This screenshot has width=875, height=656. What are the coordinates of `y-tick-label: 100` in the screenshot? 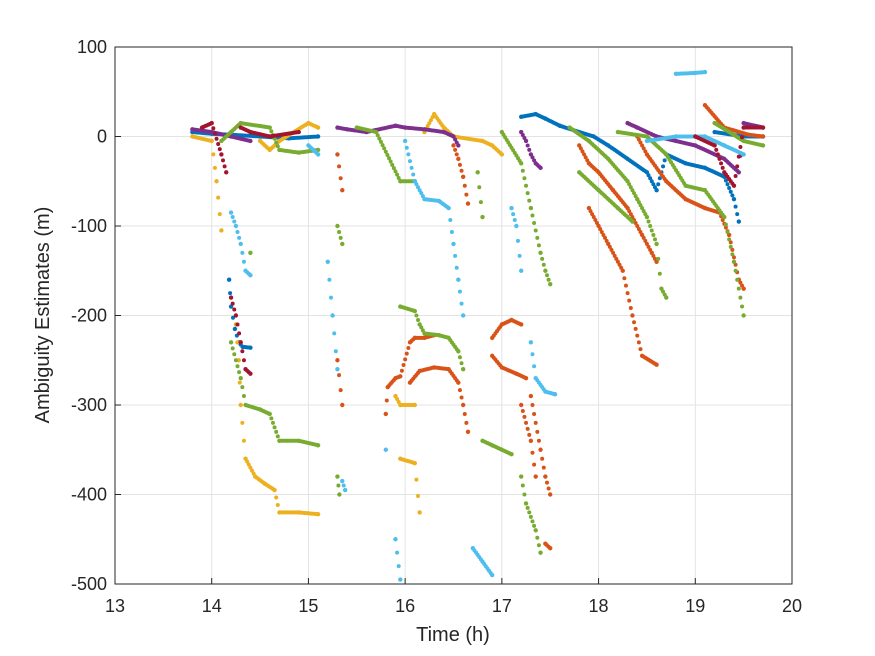 It's located at (92, 47).